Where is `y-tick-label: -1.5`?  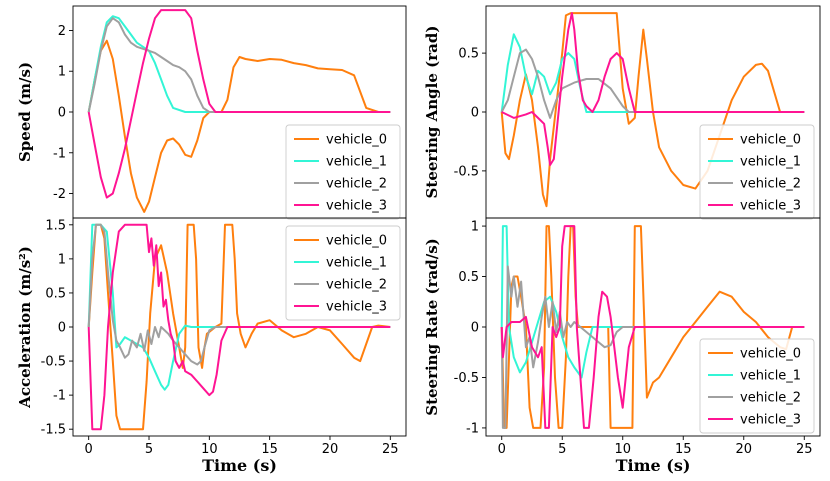 y-tick-label: -1.5 is located at coordinates (53, 430).